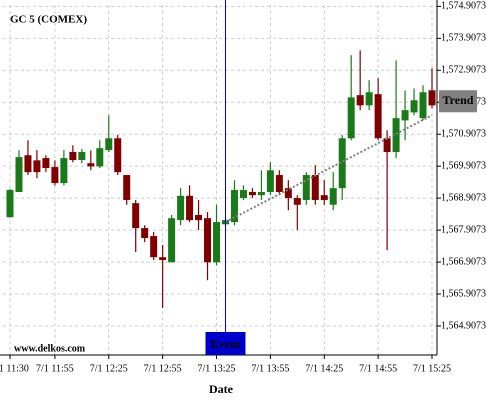 This screenshot has height=400, width=500. What do you see at coordinates (463, 325) in the screenshot?
I see `y-tick-label: 1,564.9073` at bounding box center [463, 325].